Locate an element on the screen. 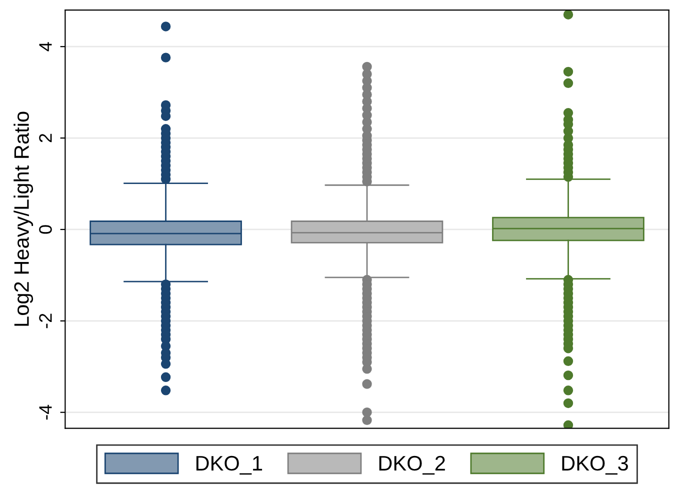 The height and width of the screenshot is (501, 686). y-axis-title: Log2 Heavy/Light Ratio is located at coordinates (24, 219).